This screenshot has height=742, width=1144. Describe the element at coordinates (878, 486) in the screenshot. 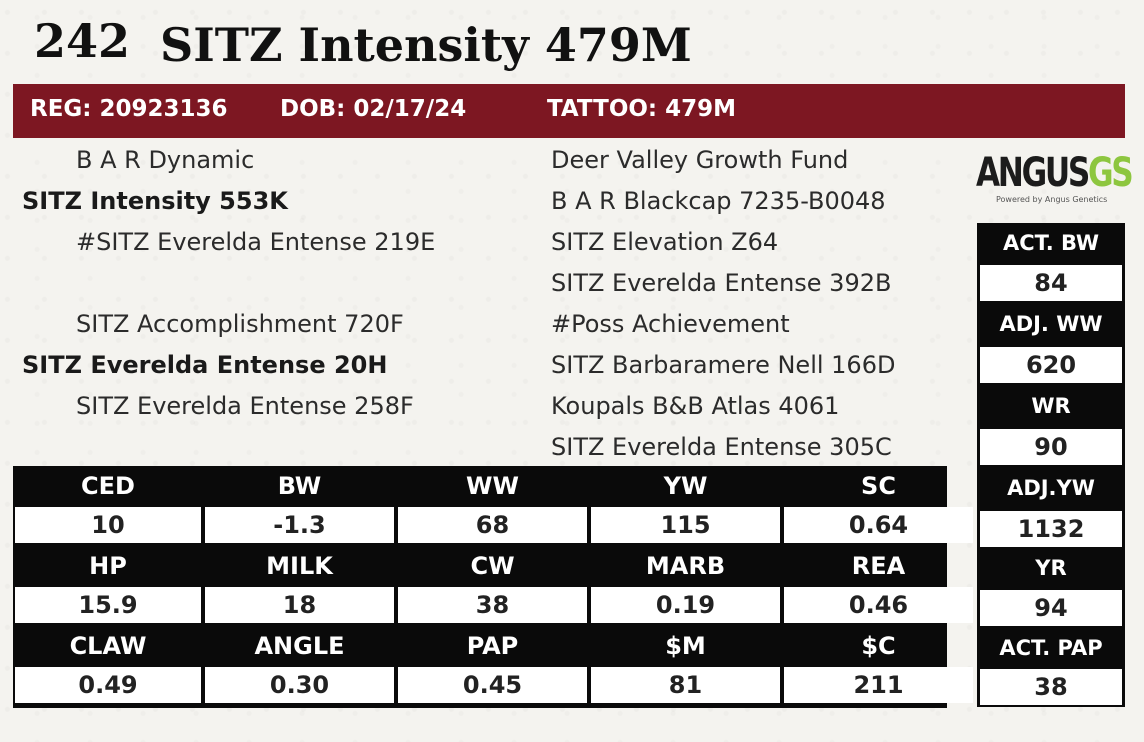

I see `epd-header: SC` at that location.